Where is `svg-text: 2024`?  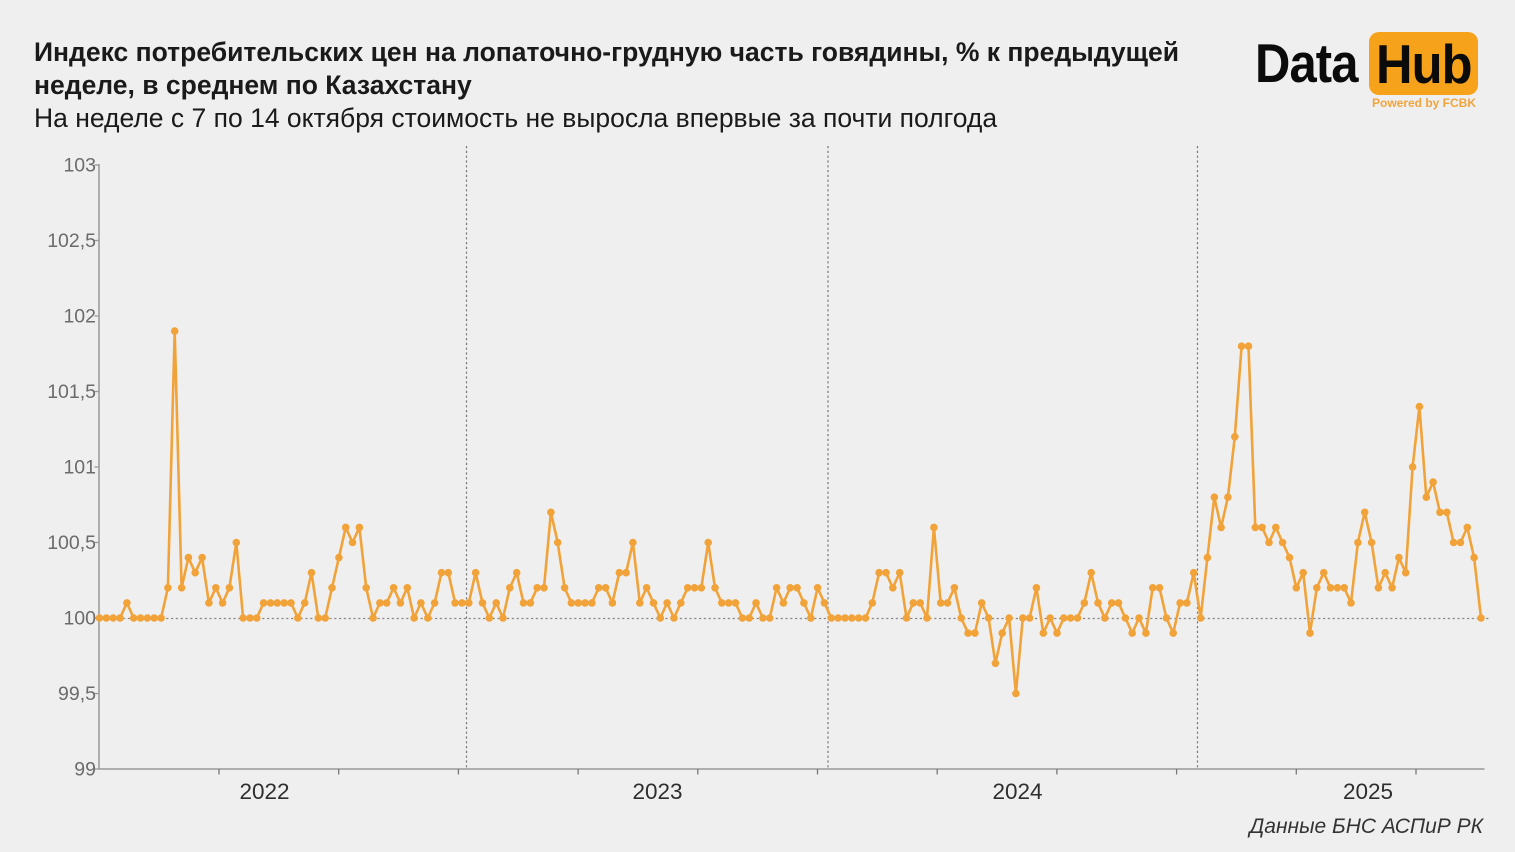 svg-text: 2024 is located at coordinates (1017, 791).